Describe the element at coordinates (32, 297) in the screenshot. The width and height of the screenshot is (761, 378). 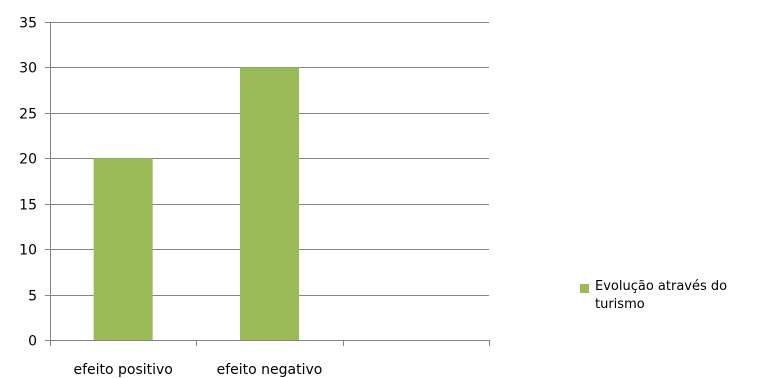
I see `y-tick-label: 5` at that location.